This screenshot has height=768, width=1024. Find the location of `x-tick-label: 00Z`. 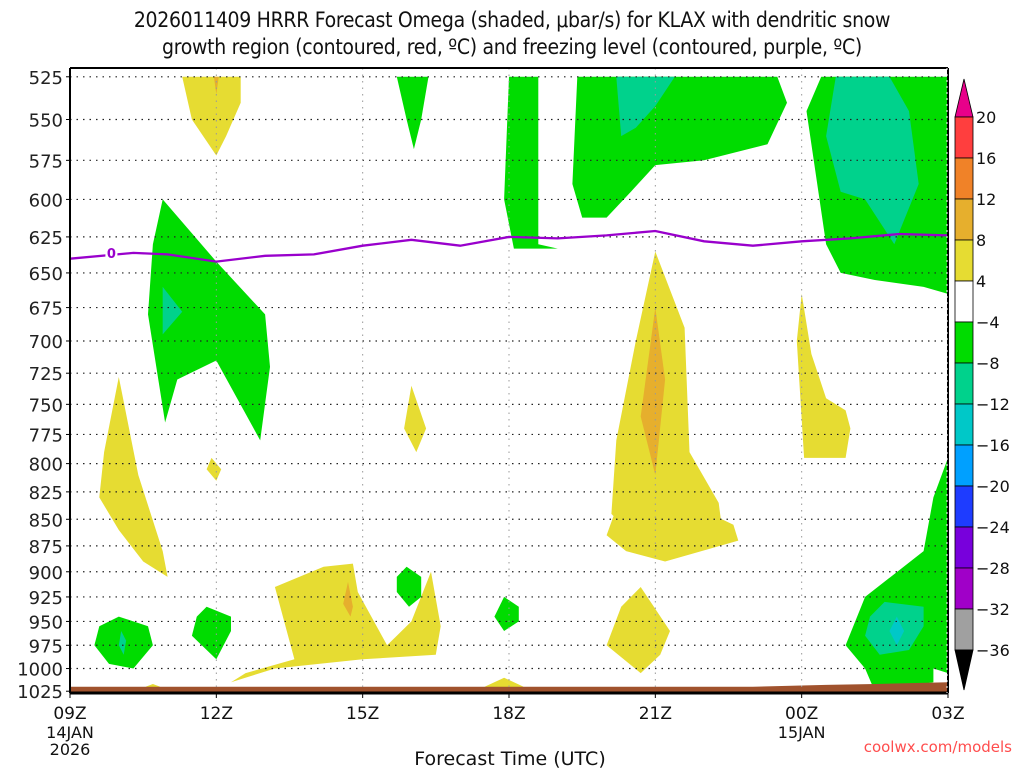

x-tick-label: 00Z is located at coordinates (801, 714).